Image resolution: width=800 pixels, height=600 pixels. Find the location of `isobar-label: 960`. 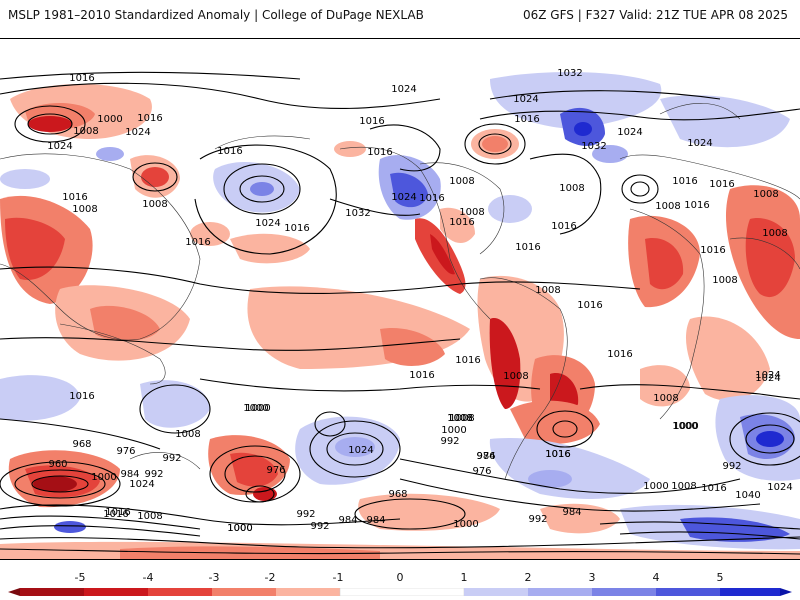

isobar-label: 960 is located at coordinates (57, 464).